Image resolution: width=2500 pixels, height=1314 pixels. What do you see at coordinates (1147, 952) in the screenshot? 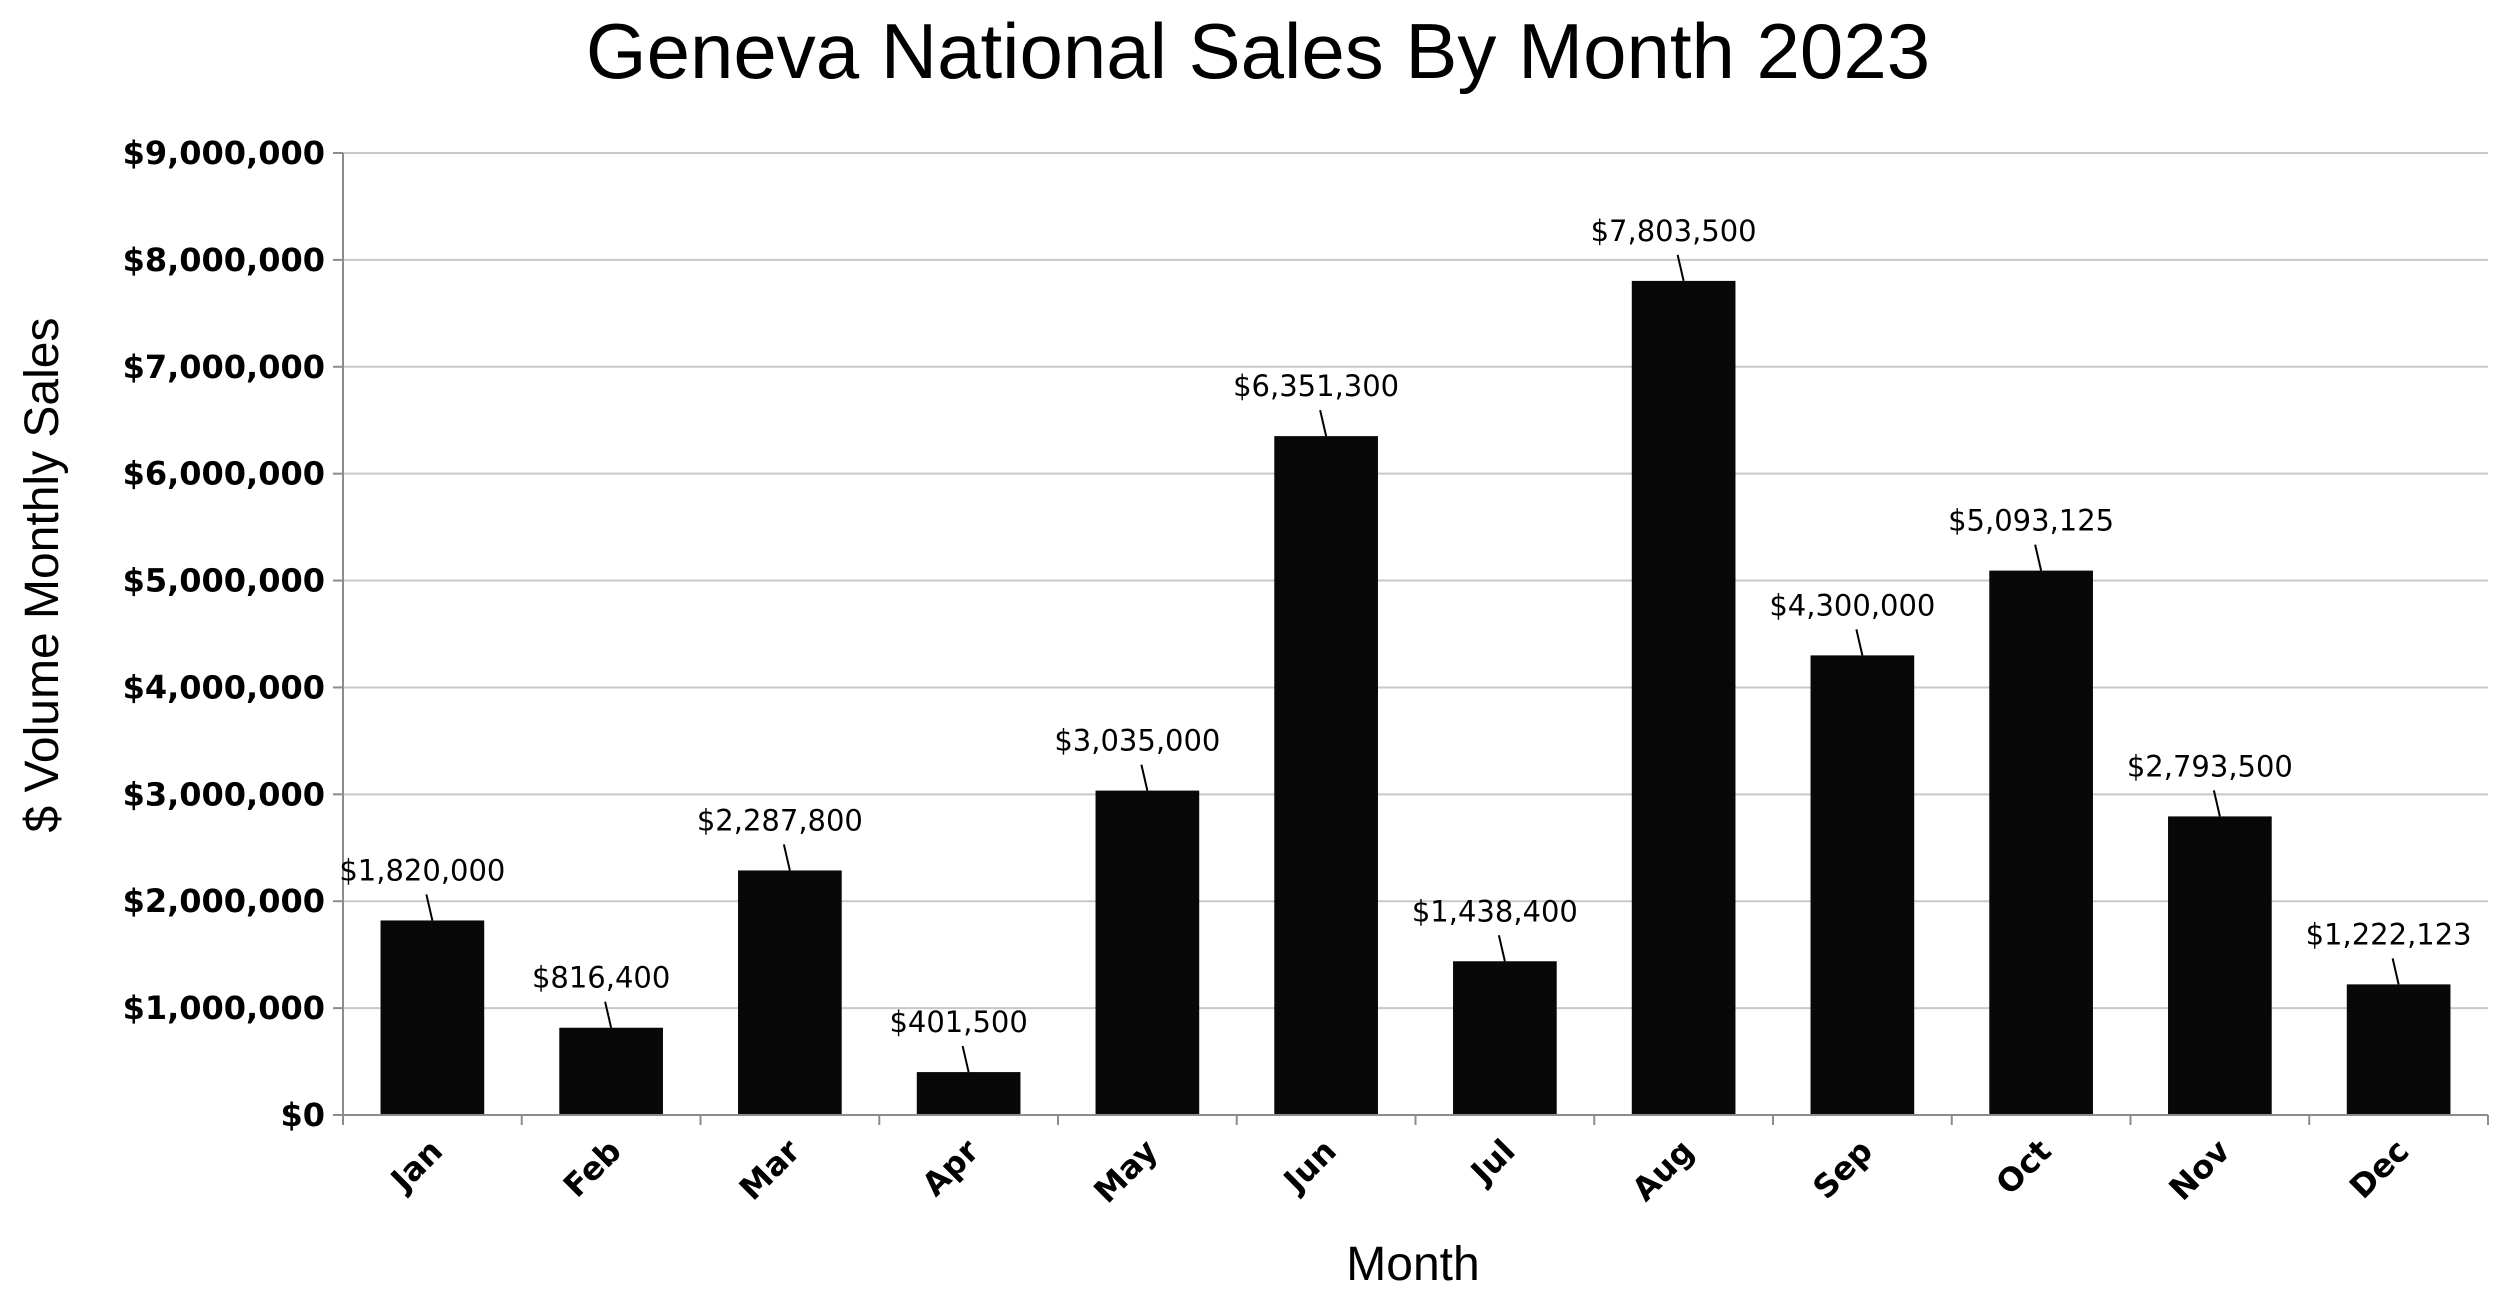
I see `bar-may` at bounding box center [1147, 952].